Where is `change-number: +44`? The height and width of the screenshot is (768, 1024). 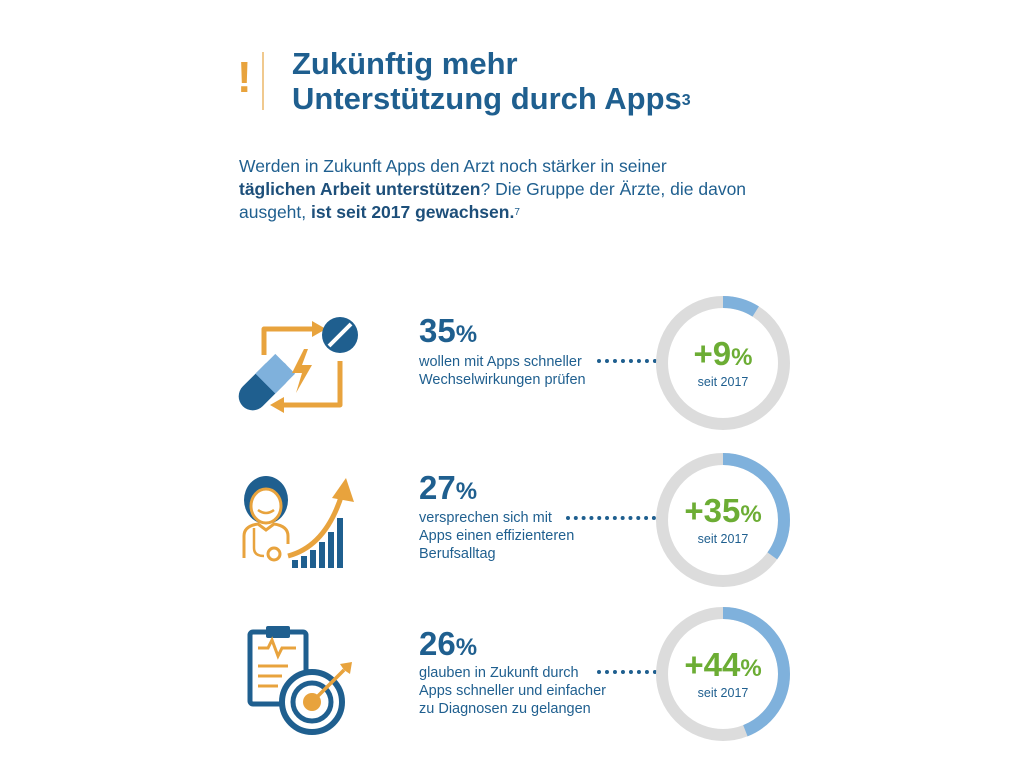 change-number: +44 is located at coordinates (712, 664).